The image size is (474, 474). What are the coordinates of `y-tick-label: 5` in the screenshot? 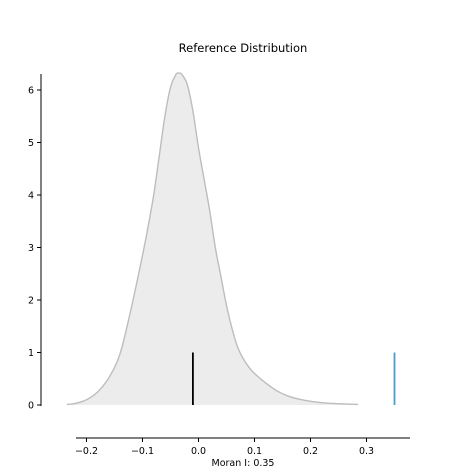 It's located at (31, 143).